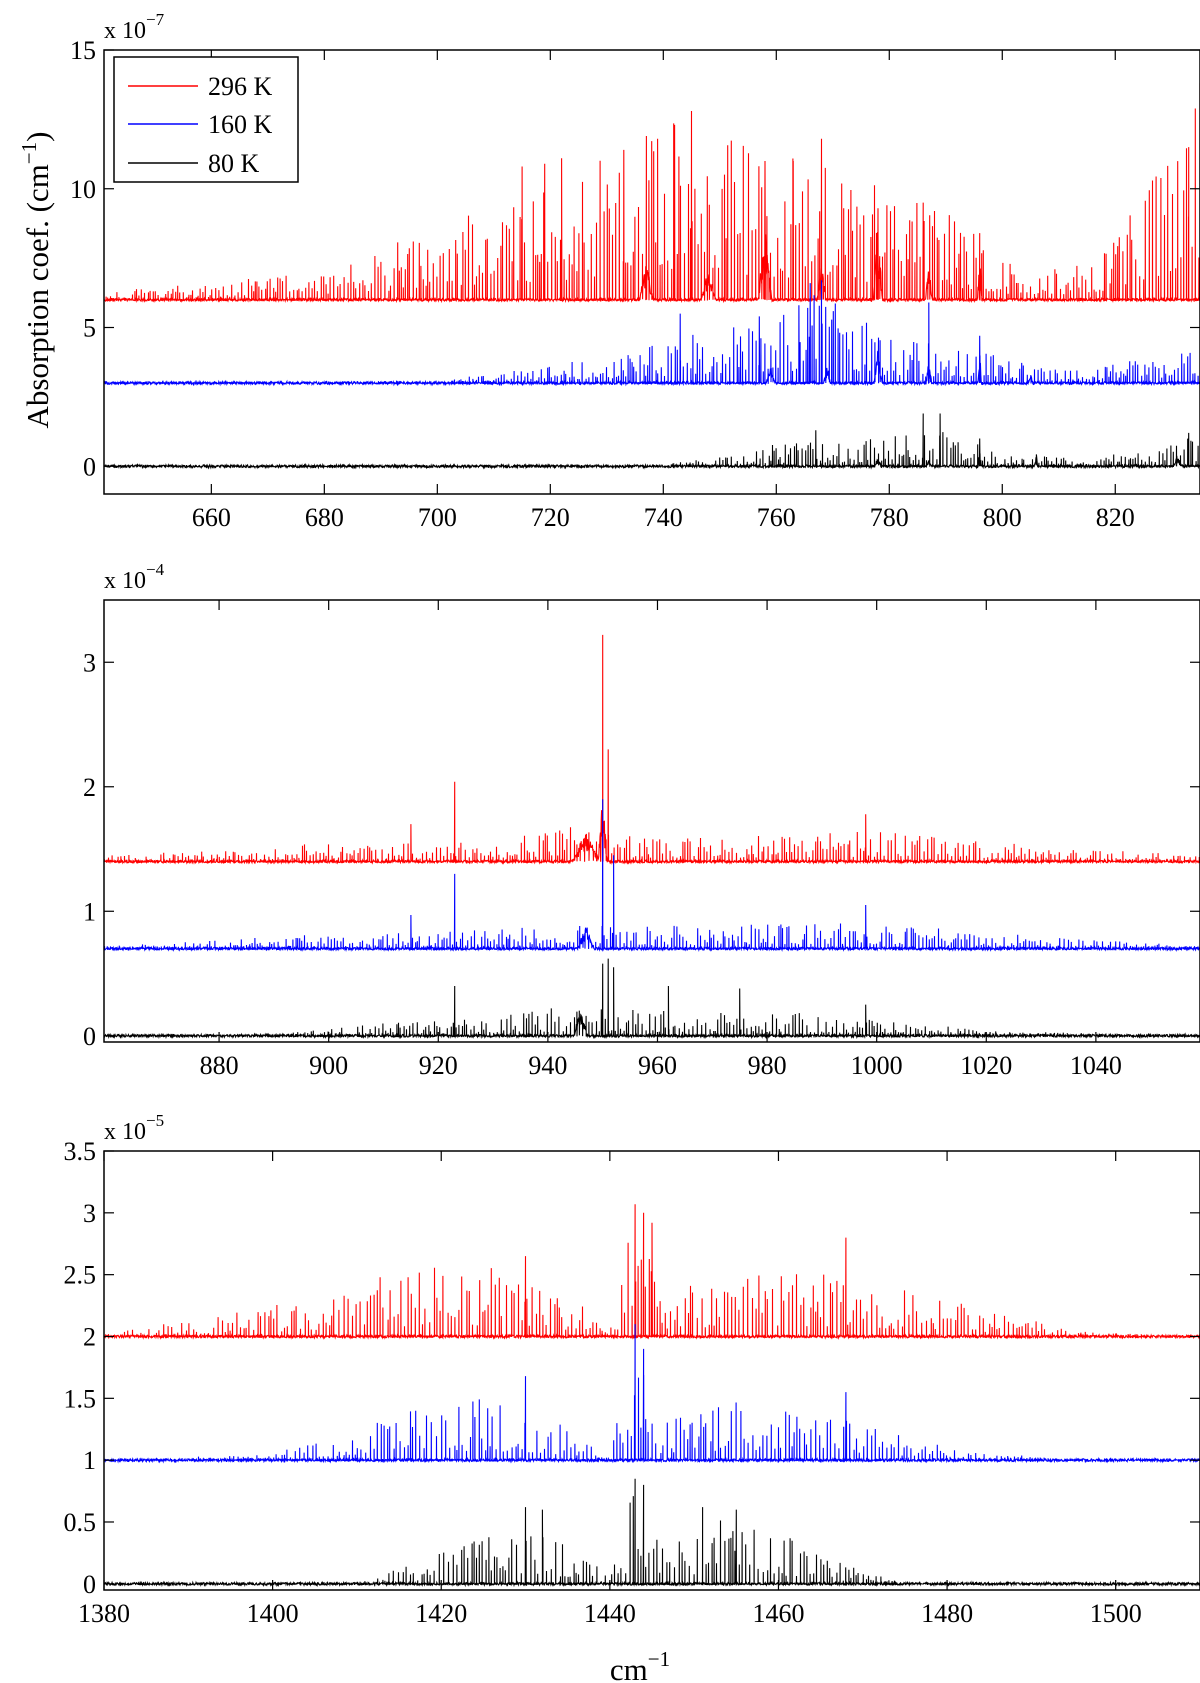 The height and width of the screenshot is (1683, 1200). I want to click on x-tick-label: 1400, so click(273, 1613).